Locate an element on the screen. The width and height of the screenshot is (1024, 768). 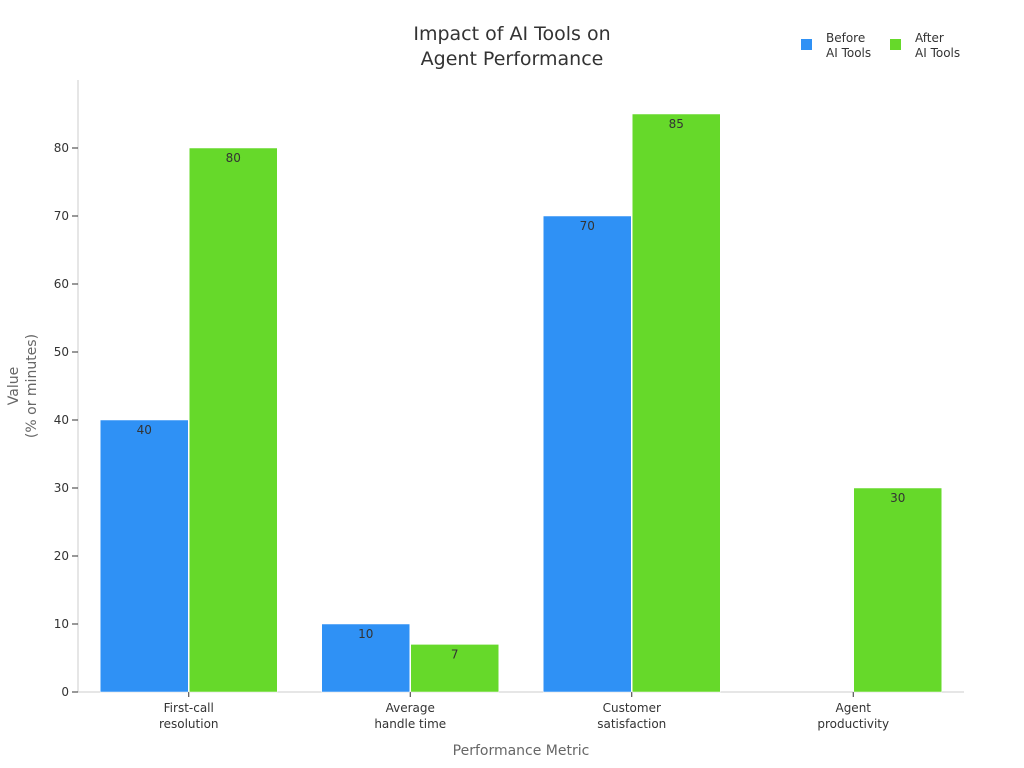
text-line: Impact of AI Tools on is located at coordinates (511, 34).